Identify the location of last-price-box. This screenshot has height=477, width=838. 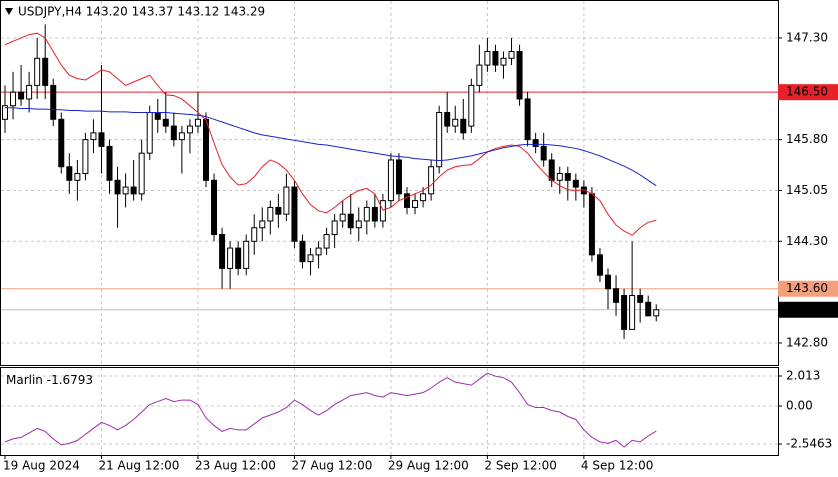
(808, 309).